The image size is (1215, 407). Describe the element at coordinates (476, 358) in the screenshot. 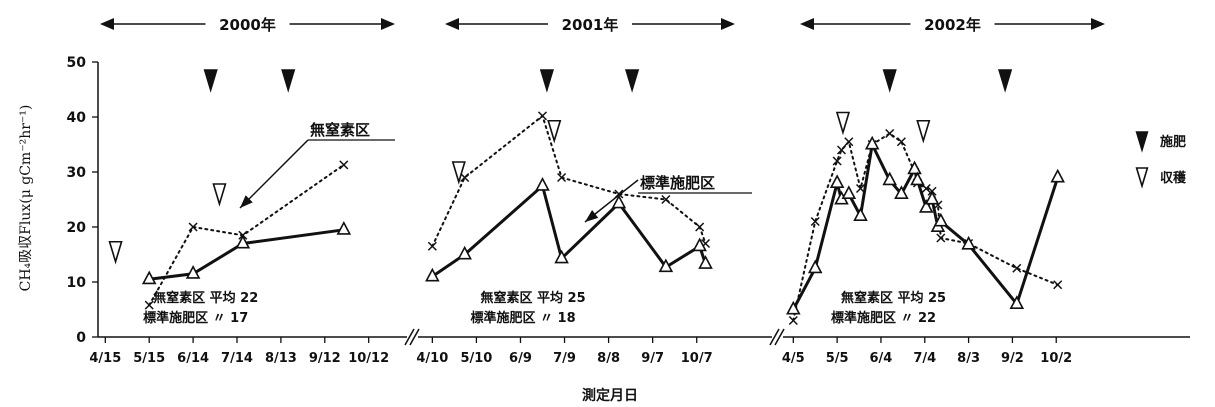

I see `x-tick-label: 5/10` at that location.